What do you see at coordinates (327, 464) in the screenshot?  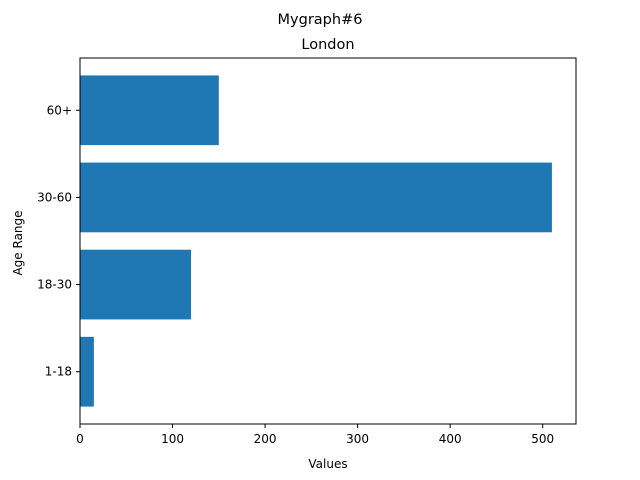 I see `x-axis-label: Values` at bounding box center [327, 464].